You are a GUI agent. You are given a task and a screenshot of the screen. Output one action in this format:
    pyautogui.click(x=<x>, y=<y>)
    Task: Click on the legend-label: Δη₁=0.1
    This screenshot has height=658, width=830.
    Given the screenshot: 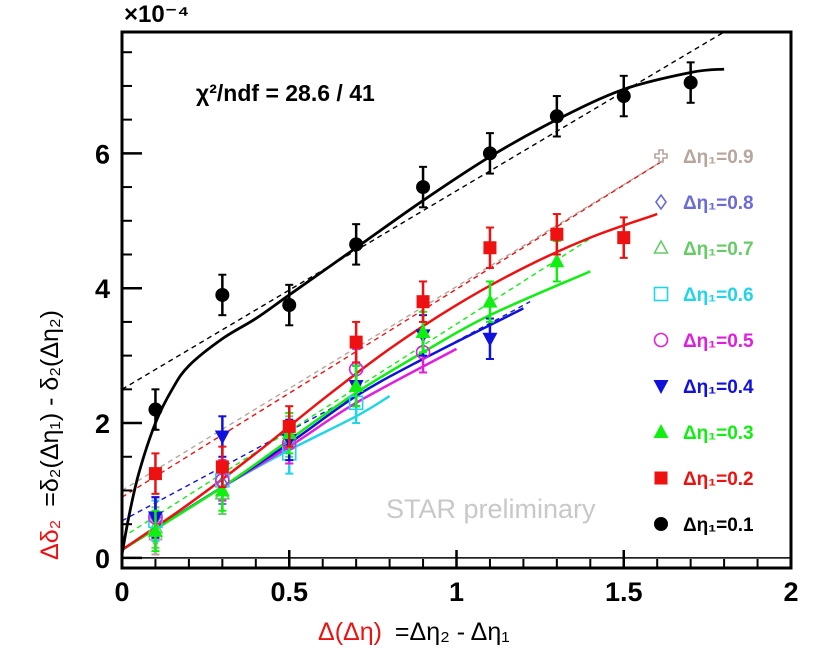 What is the action you would take?
    pyautogui.click(x=718, y=525)
    